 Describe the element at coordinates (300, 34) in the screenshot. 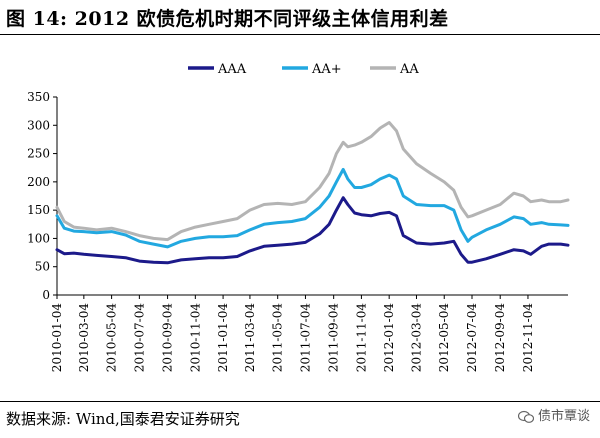

I see `title-divider` at that location.